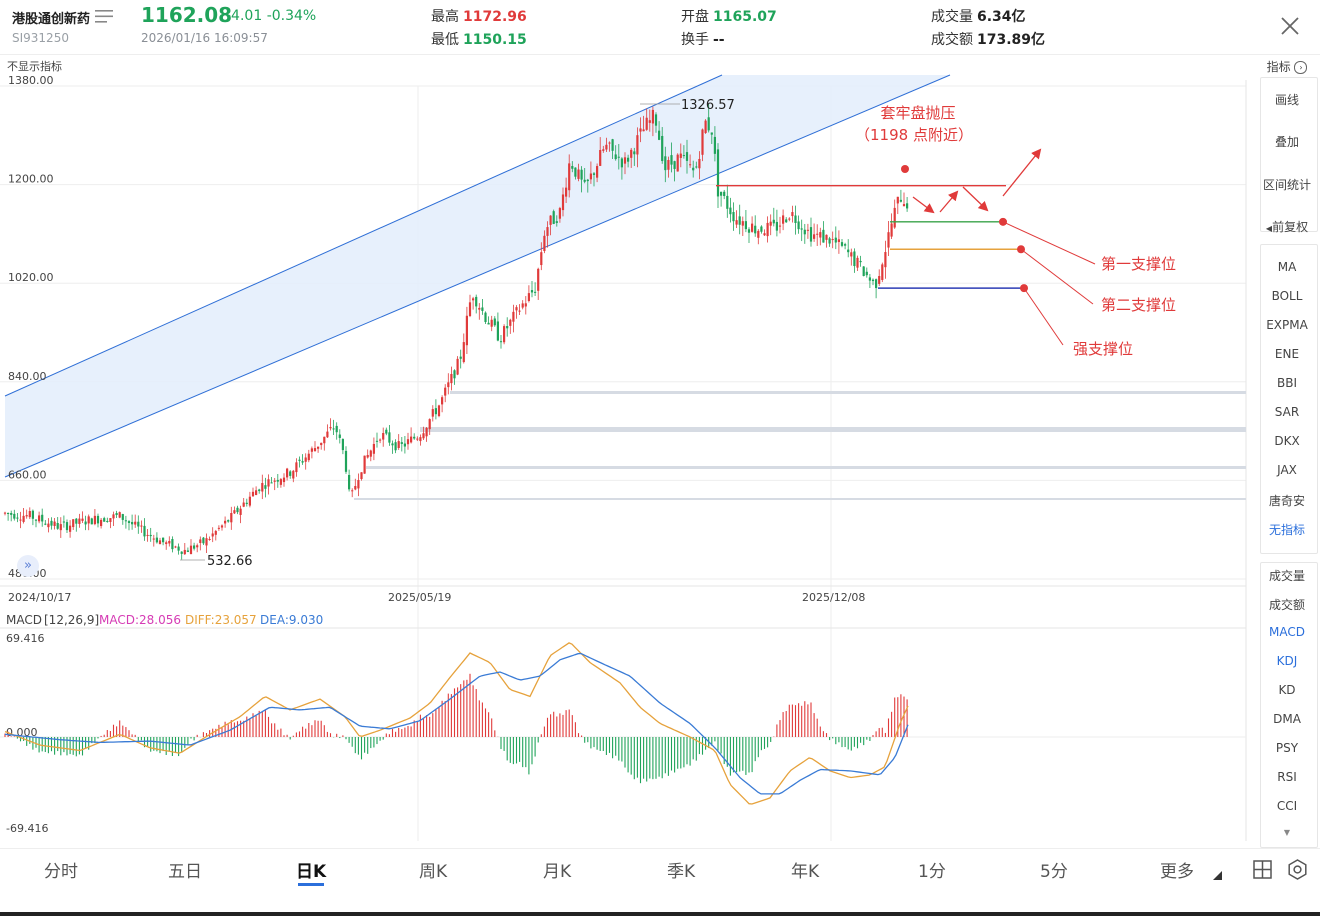 This screenshot has width=1320, height=917. I want to click on sub-indicator-7: RSI, so click(1287, 777).